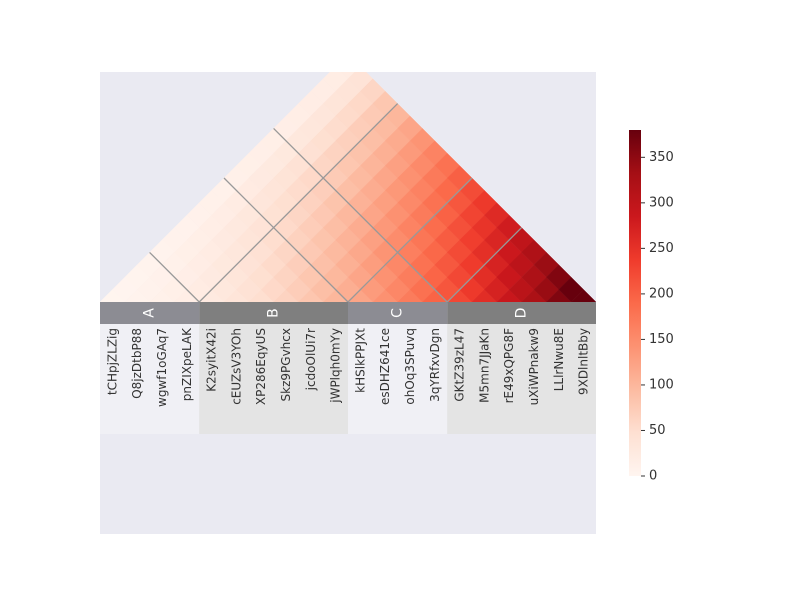 The image size is (800, 600). Describe the element at coordinates (661, 384) in the screenshot. I see `colorbar-tick-label: 100` at that location.